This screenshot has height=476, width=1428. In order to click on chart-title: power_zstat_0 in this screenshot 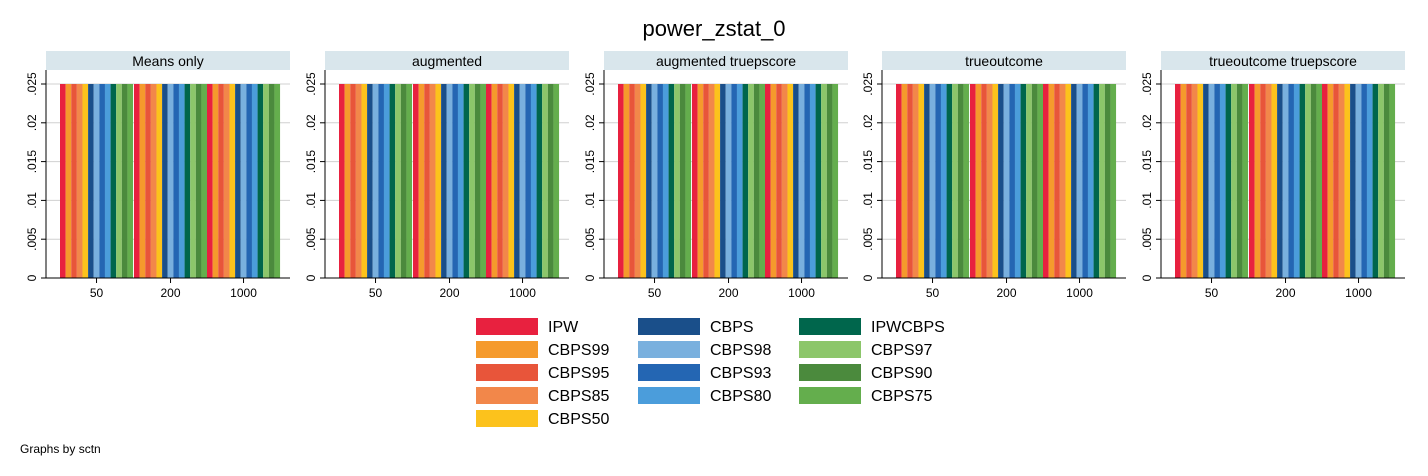, I will do `click(714, 28)`.